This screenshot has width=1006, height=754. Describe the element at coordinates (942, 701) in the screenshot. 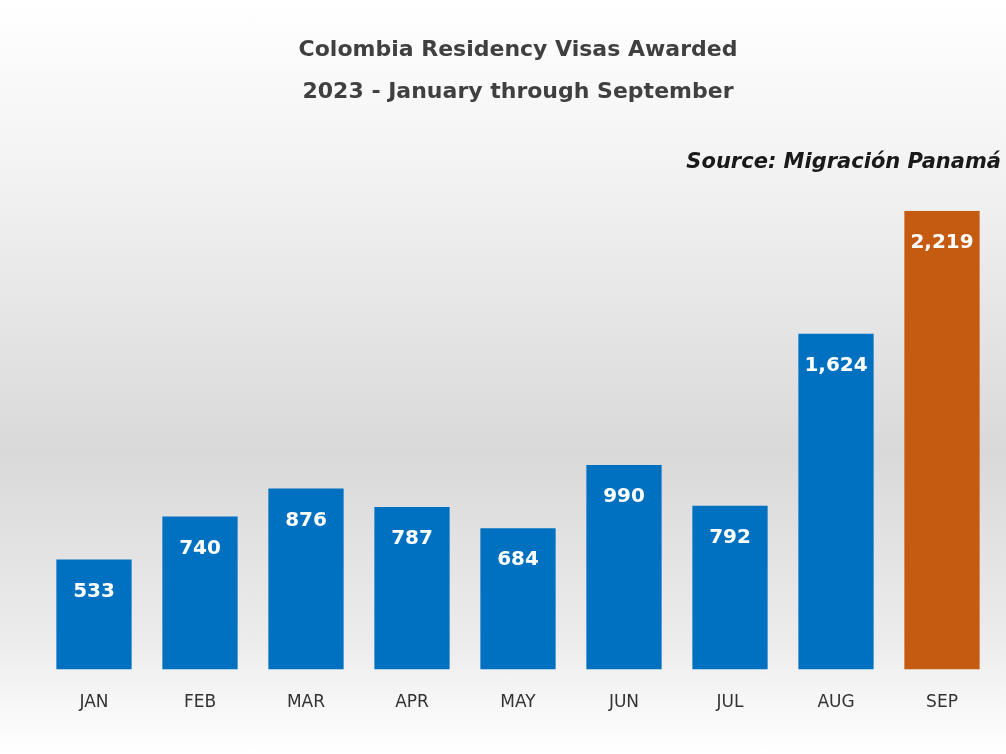

I see `x-tick-label: SEP` at that location.